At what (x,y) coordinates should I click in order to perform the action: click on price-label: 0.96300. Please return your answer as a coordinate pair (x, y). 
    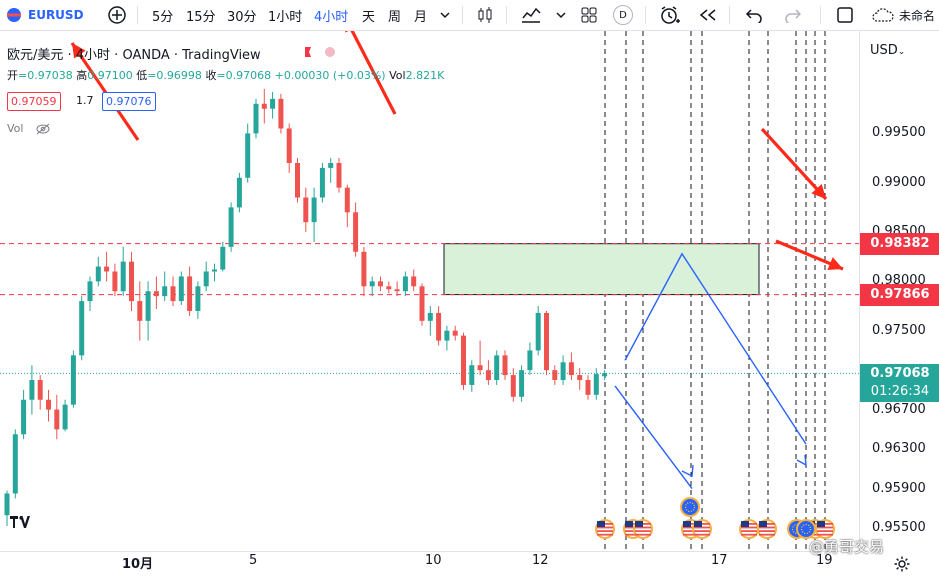
    Looking at the image, I should click on (899, 449).